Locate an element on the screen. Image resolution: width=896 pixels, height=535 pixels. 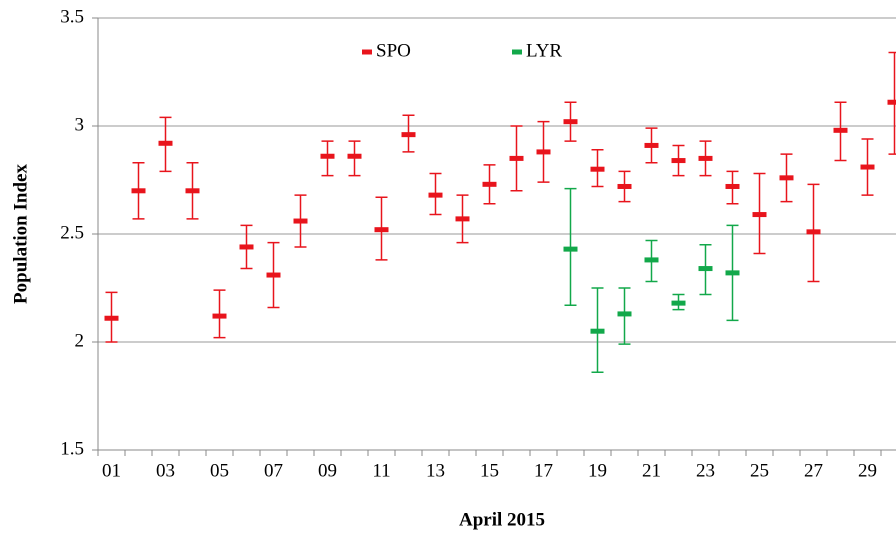
x-tick-label: 25 is located at coordinates (759, 470).